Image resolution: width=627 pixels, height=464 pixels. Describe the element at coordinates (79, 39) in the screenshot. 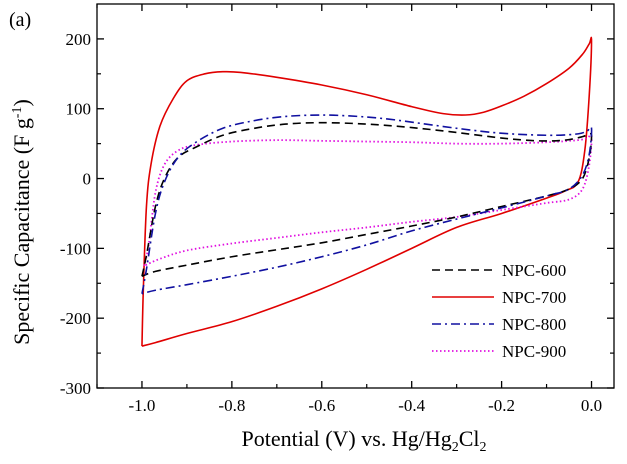

I see `y-tick-label: 200` at that location.